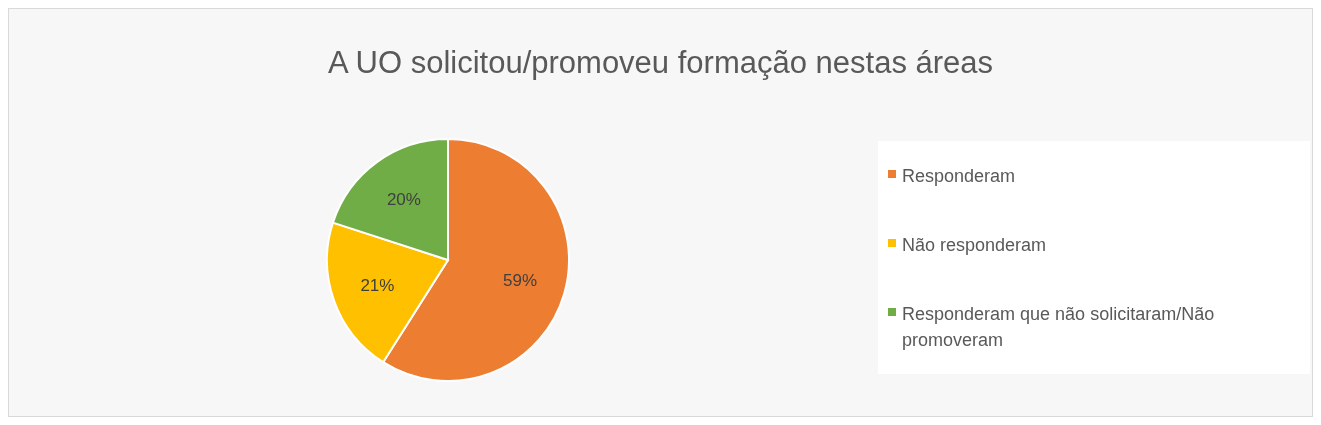  Describe the element at coordinates (520, 281) in the screenshot. I see `data-label: 59%` at that location.